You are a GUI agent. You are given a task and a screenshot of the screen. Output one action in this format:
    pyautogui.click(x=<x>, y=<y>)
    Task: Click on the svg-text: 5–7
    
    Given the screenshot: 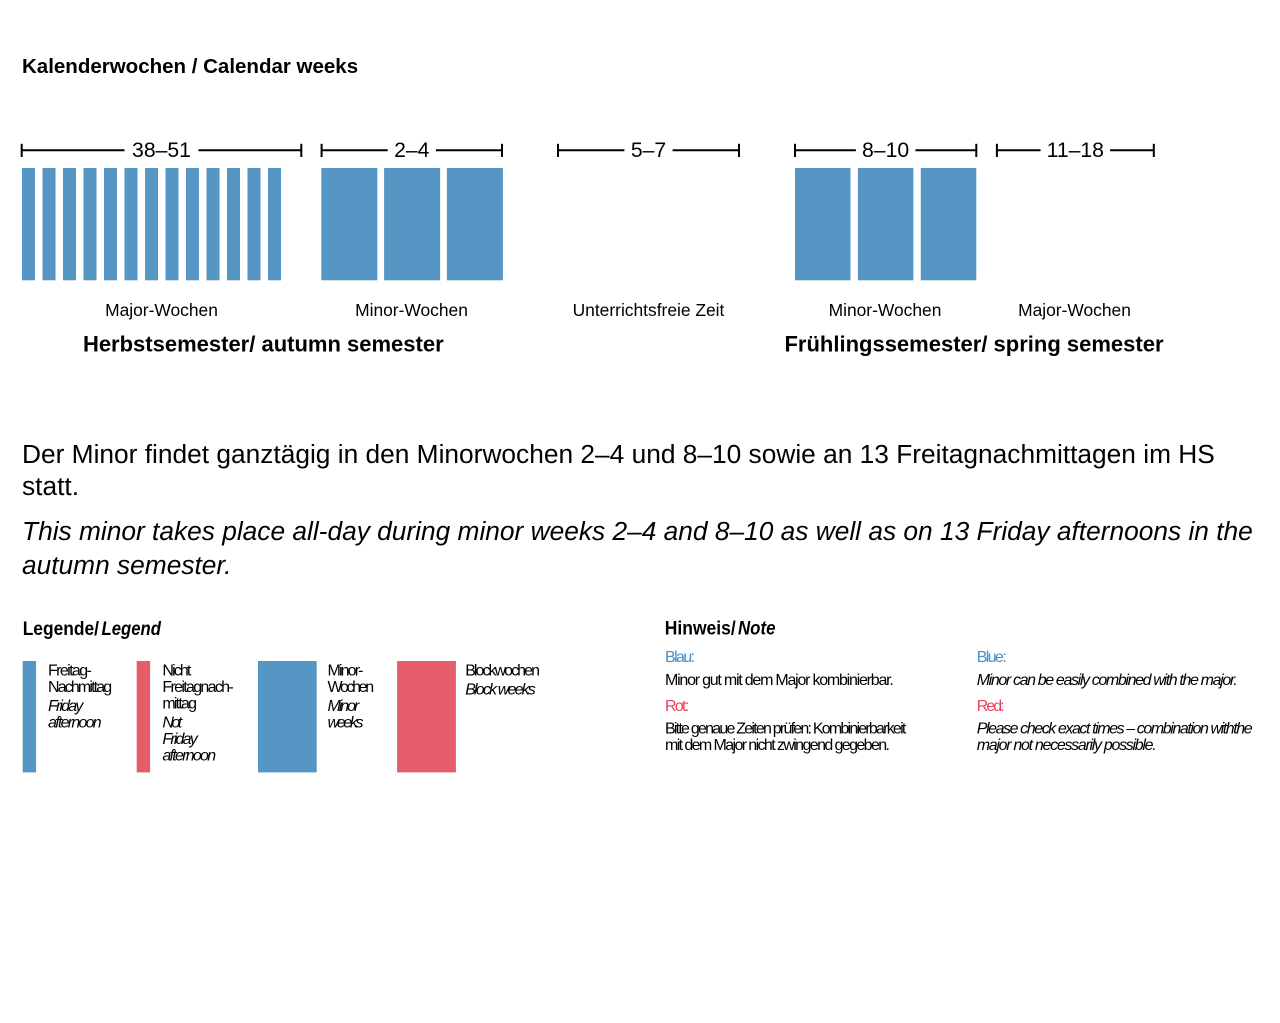 What is the action you would take?
    pyautogui.click(x=648, y=150)
    